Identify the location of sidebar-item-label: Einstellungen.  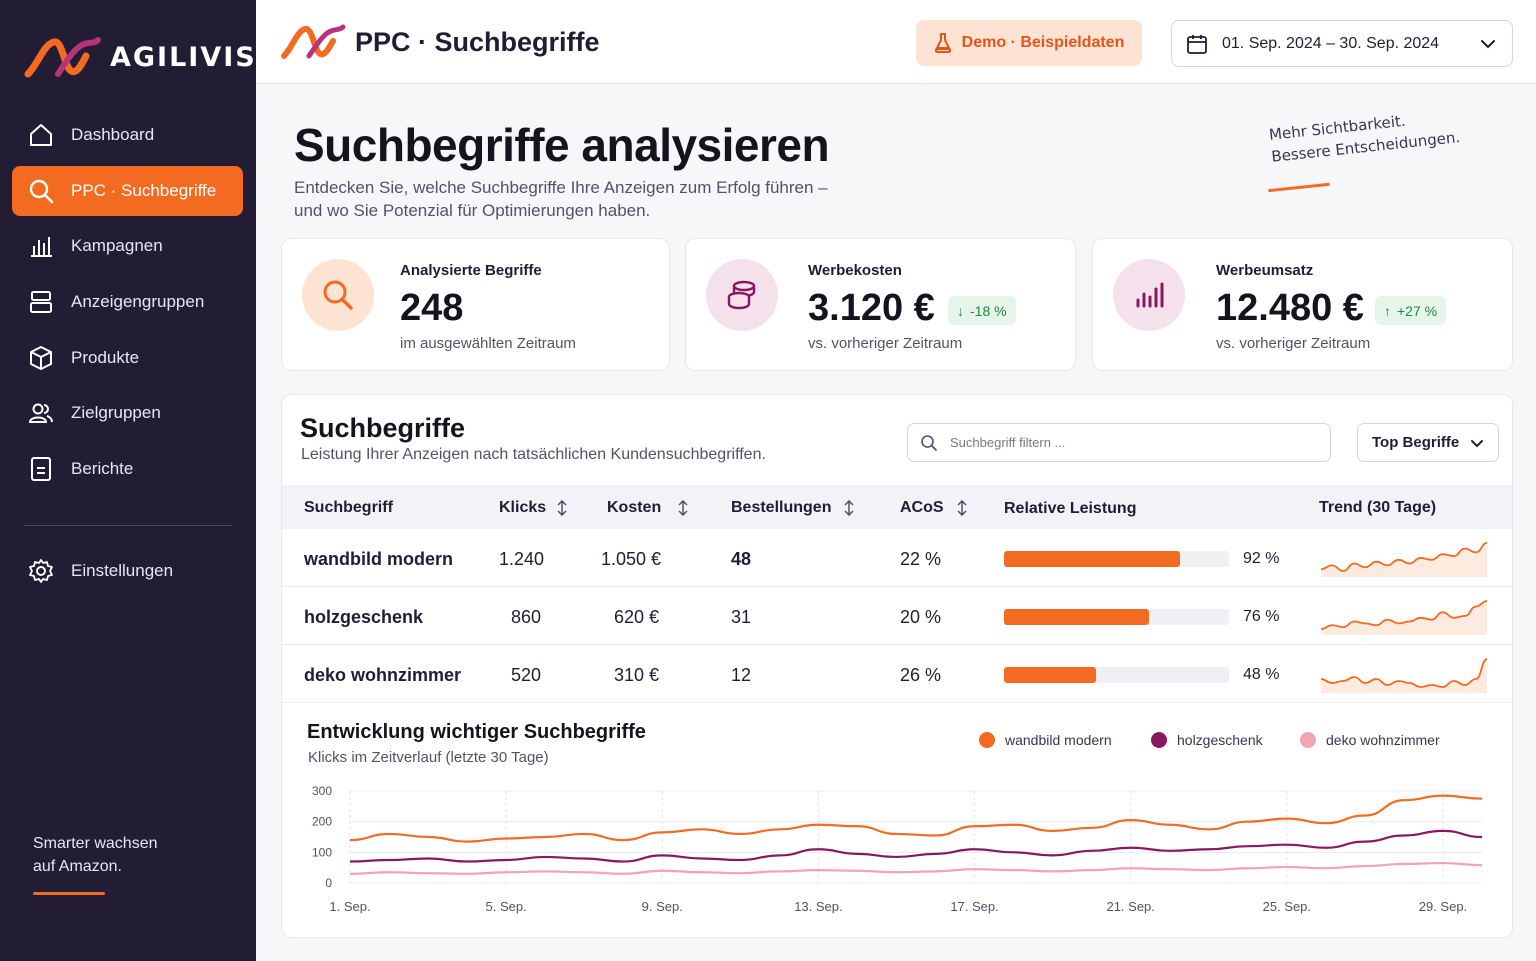
(122, 570).